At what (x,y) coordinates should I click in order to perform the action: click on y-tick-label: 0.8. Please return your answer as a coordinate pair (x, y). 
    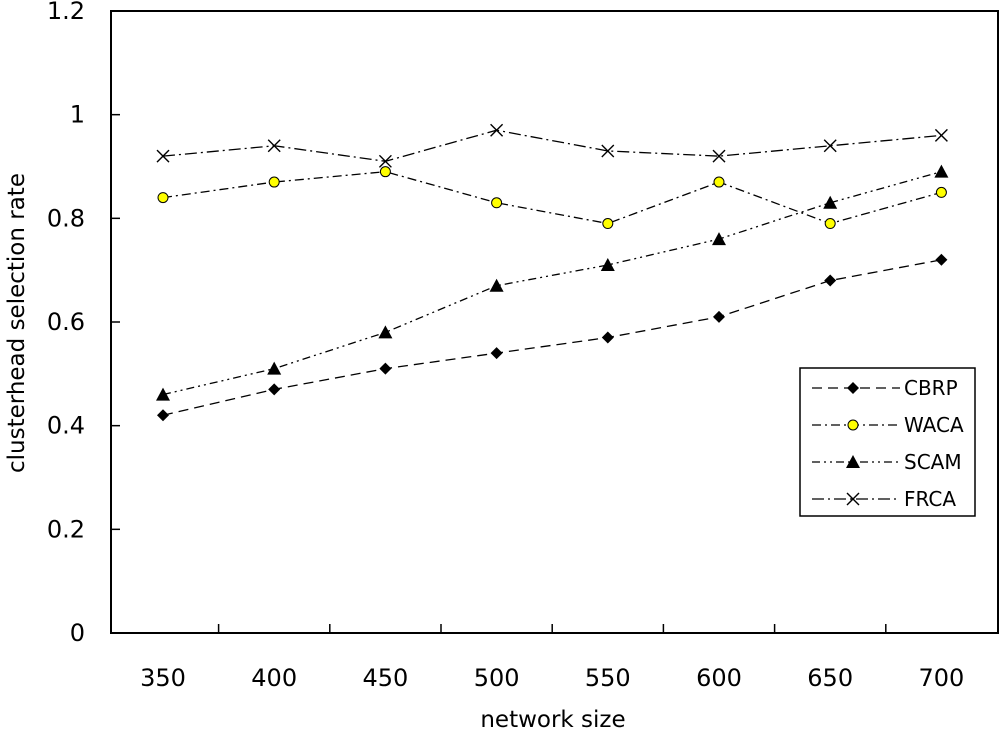
    Looking at the image, I should click on (66, 218).